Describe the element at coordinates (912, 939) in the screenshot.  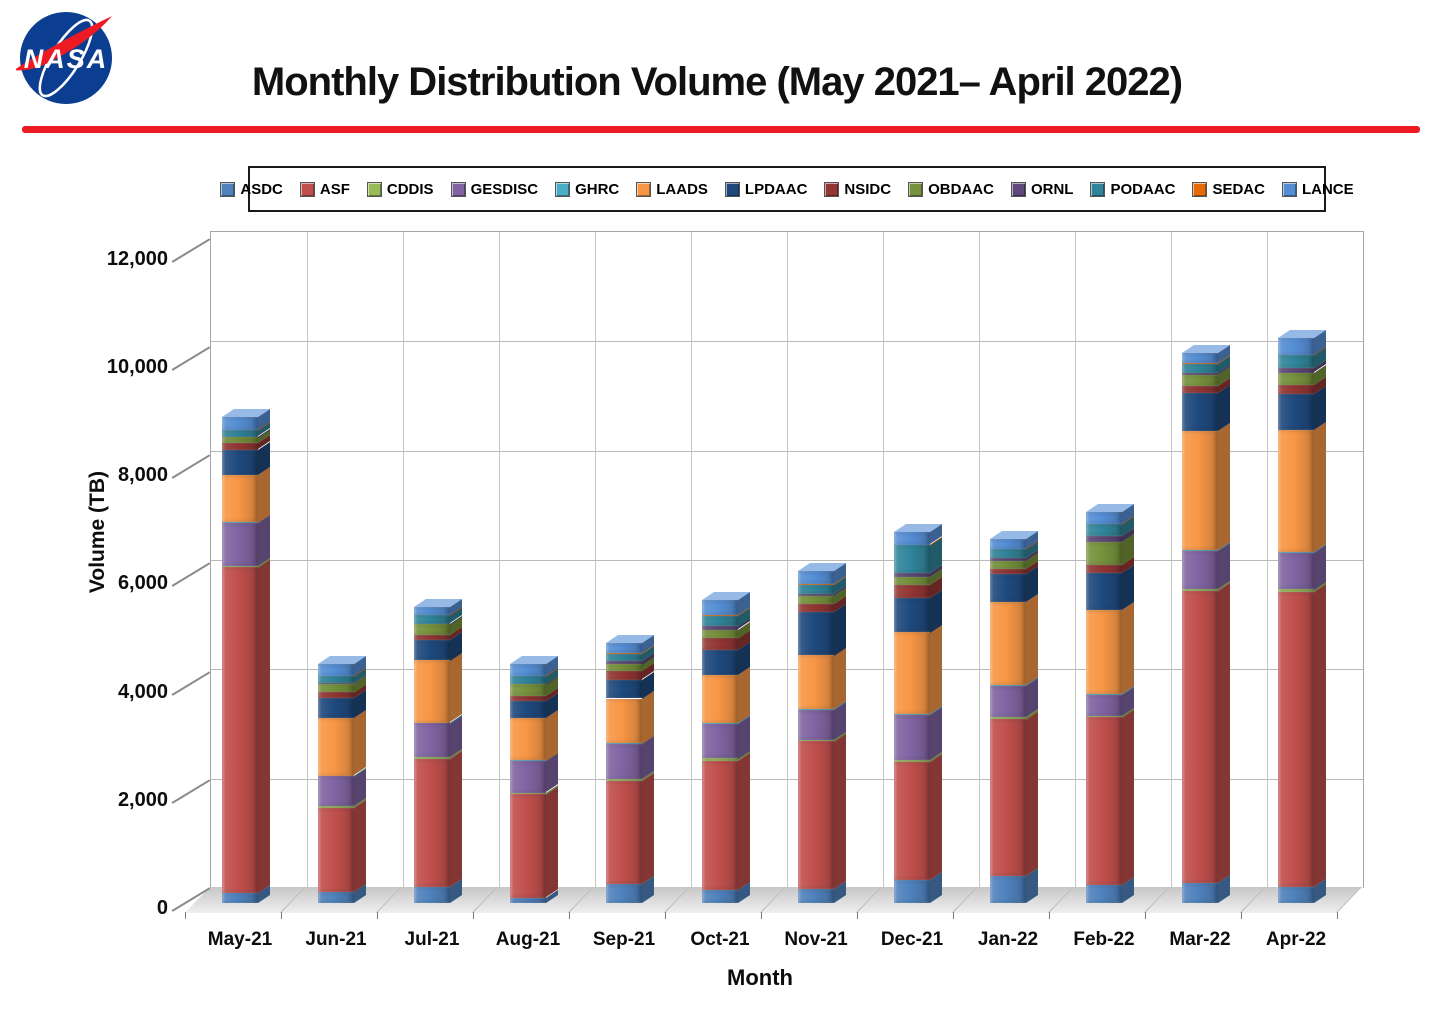
I see `x-tick-dec-21: Dec-21` at that location.